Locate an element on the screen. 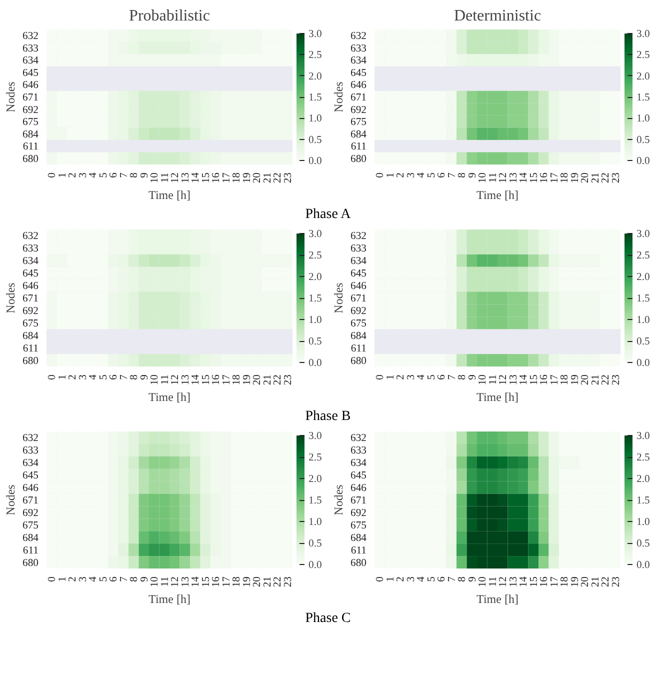 This screenshot has width=659, height=678. y-tick-label: 675 is located at coordinates (30, 526).